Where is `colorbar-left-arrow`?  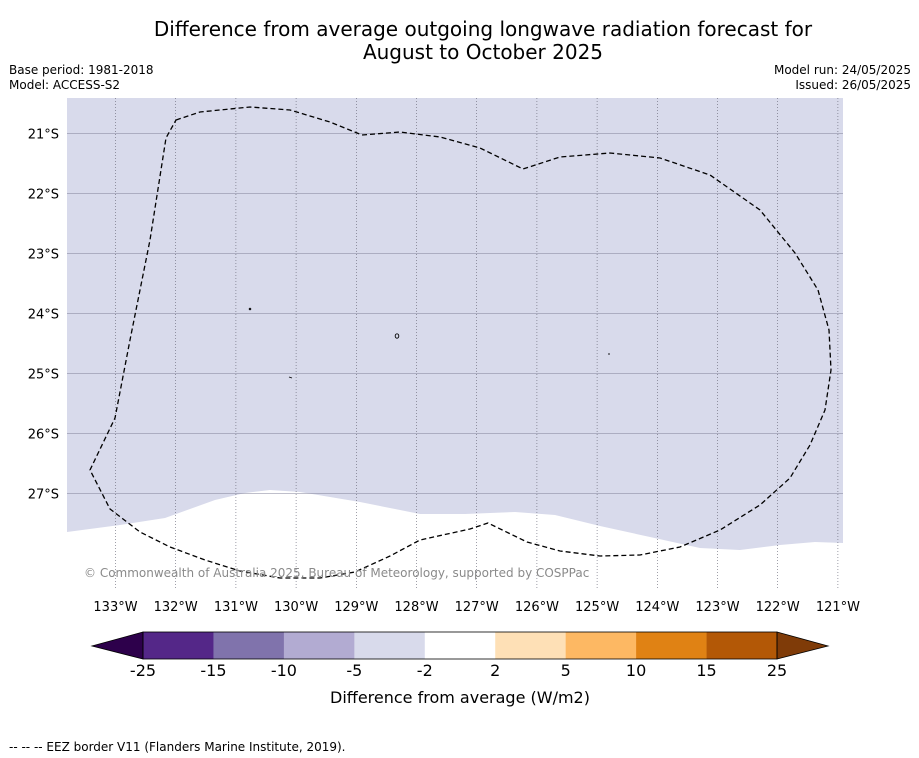 colorbar-left-arrow is located at coordinates (117, 645).